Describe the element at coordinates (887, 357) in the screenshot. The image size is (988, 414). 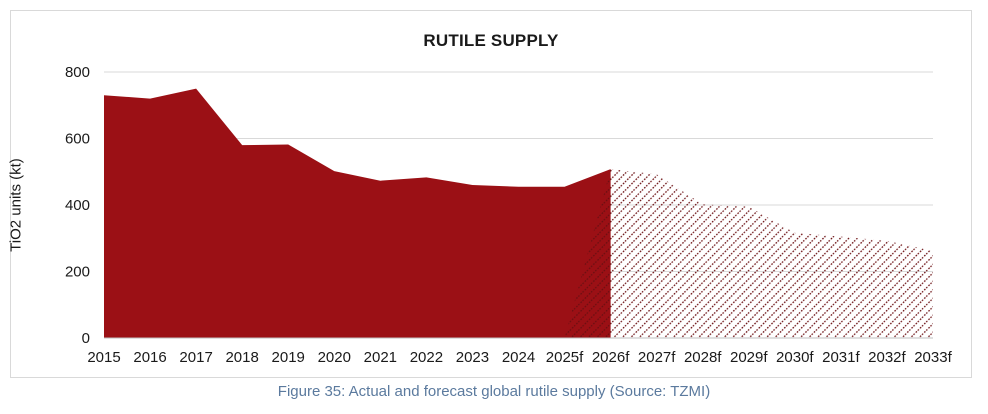
I see `x-tick-label: 2032f` at that location.